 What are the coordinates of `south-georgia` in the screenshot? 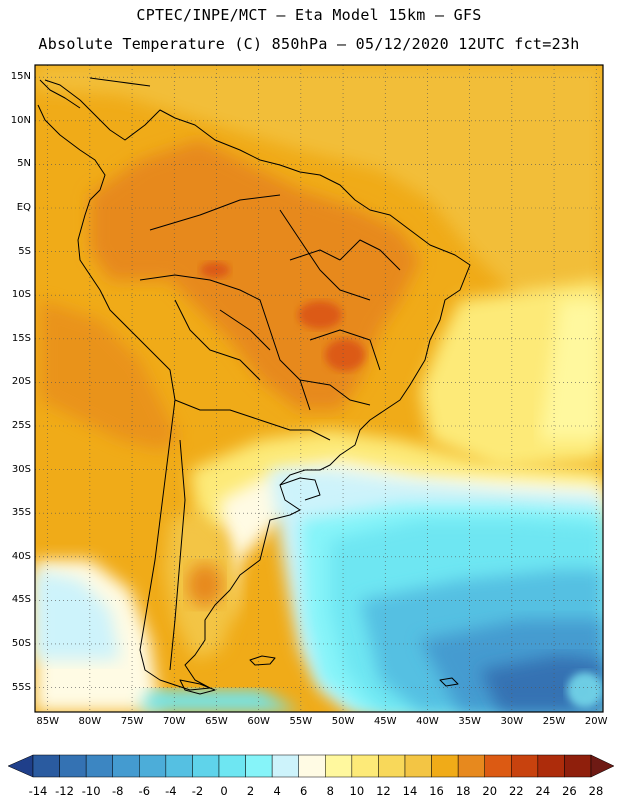 It's located at (449, 682).